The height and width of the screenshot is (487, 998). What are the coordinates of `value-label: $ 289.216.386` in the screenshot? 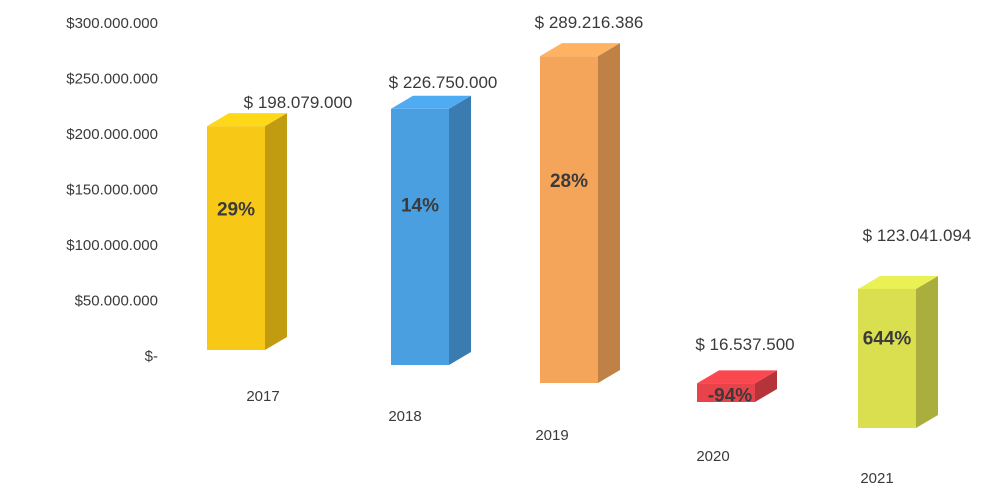 It's located at (589, 22).